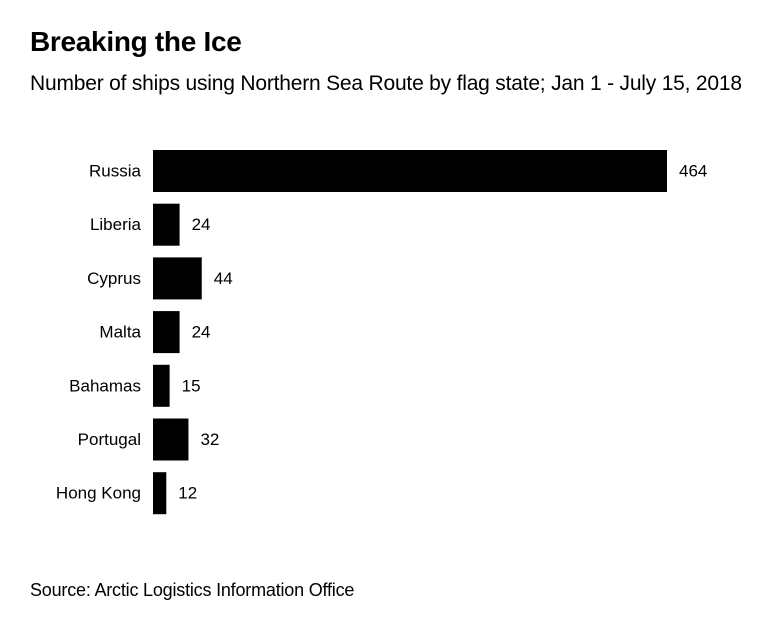 This screenshot has width=773, height=632. What do you see at coordinates (161, 385) in the screenshot?
I see `bar-bahamas` at bounding box center [161, 385].